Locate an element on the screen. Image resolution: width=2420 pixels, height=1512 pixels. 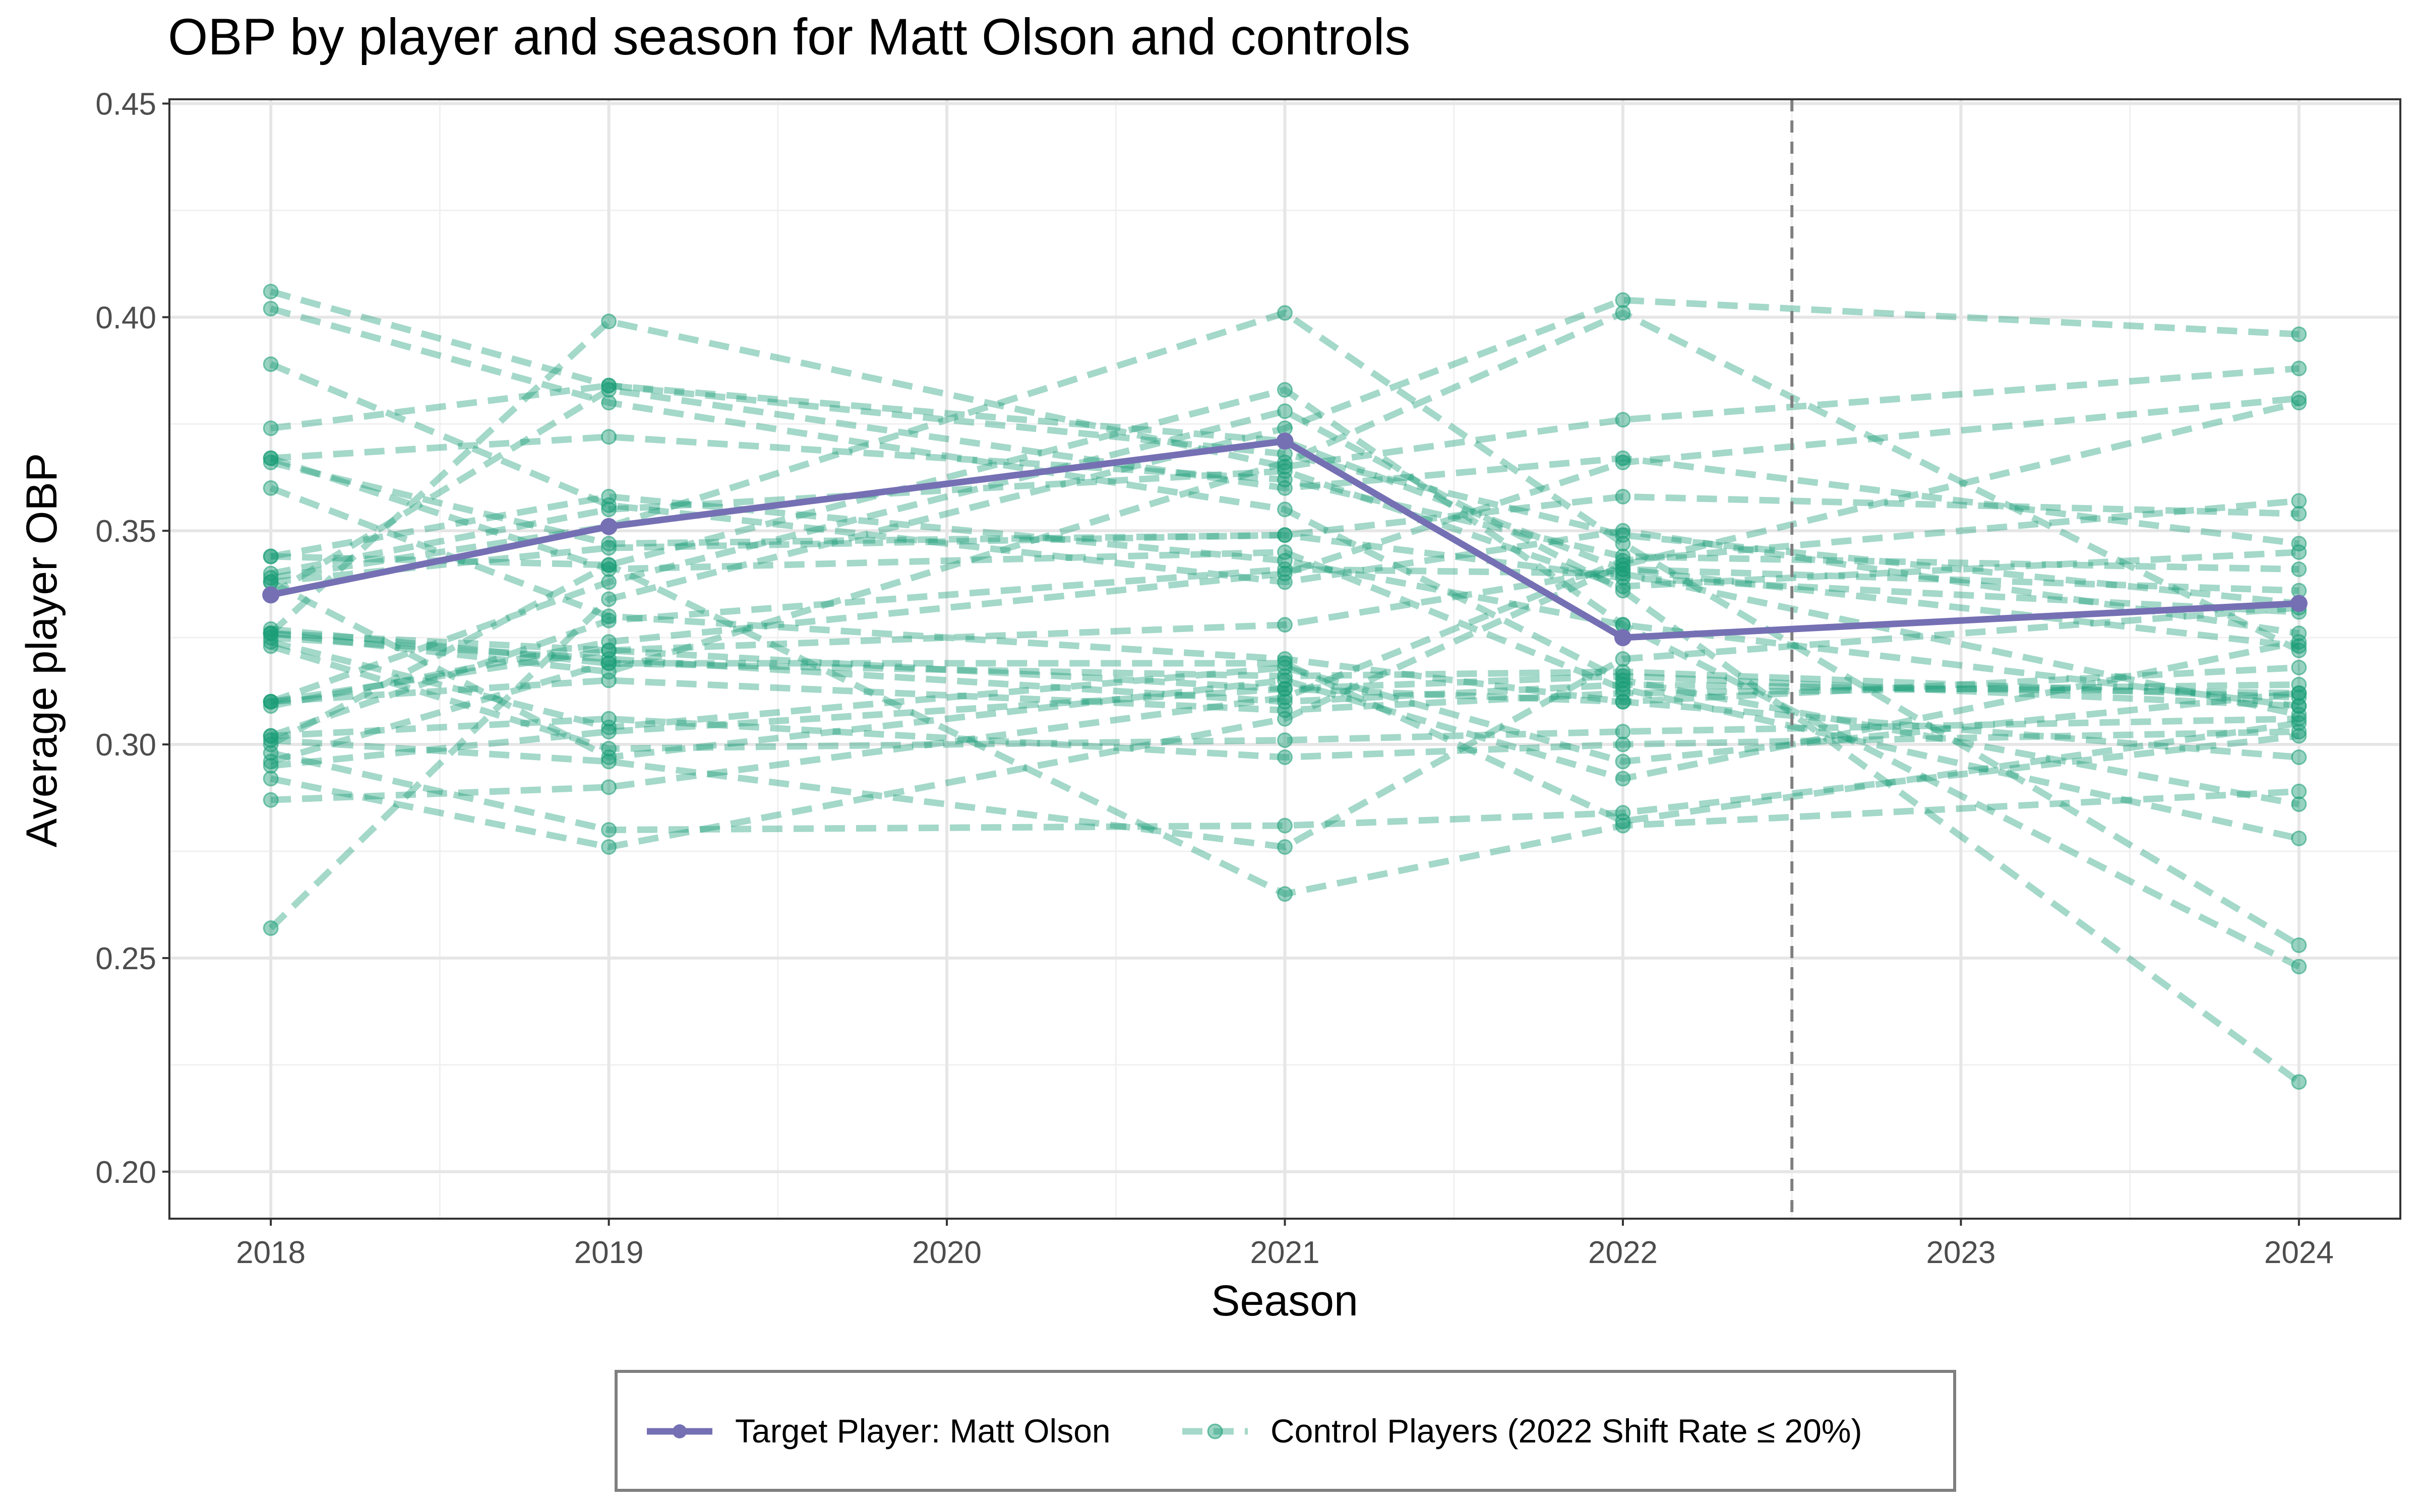
x-axis-title: Season is located at coordinates (1284, 1301).